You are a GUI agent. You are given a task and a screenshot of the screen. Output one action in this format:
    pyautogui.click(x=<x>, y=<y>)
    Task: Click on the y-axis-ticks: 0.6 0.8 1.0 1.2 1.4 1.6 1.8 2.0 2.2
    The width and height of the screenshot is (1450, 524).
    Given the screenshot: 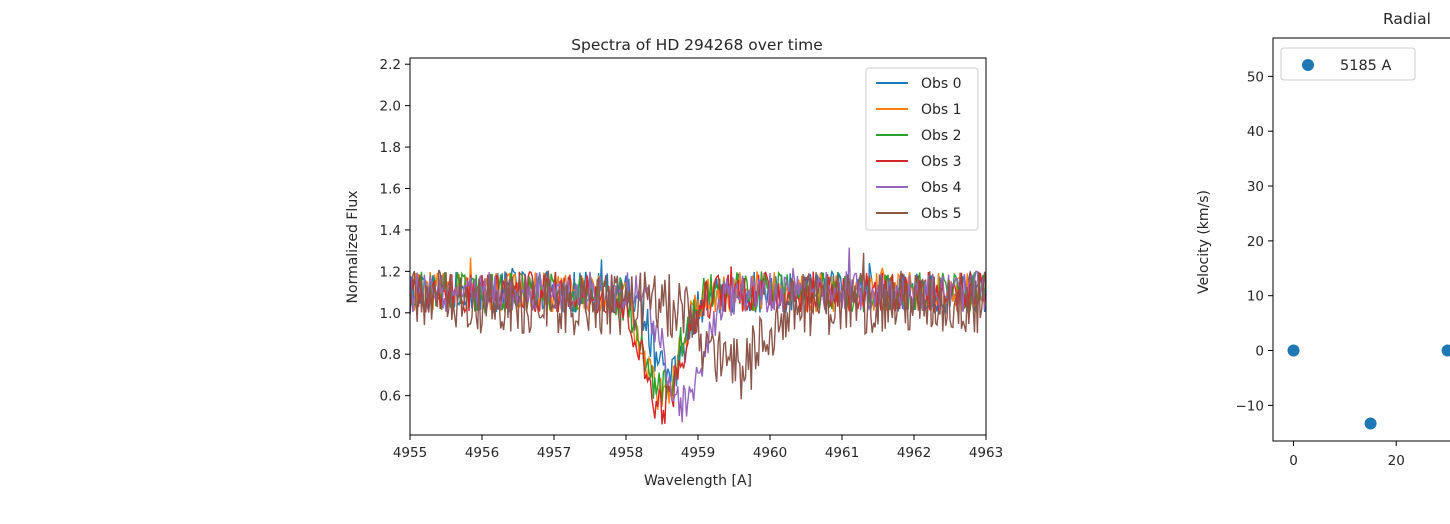 What is the action you would take?
    pyautogui.click(x=395, y=231)
    